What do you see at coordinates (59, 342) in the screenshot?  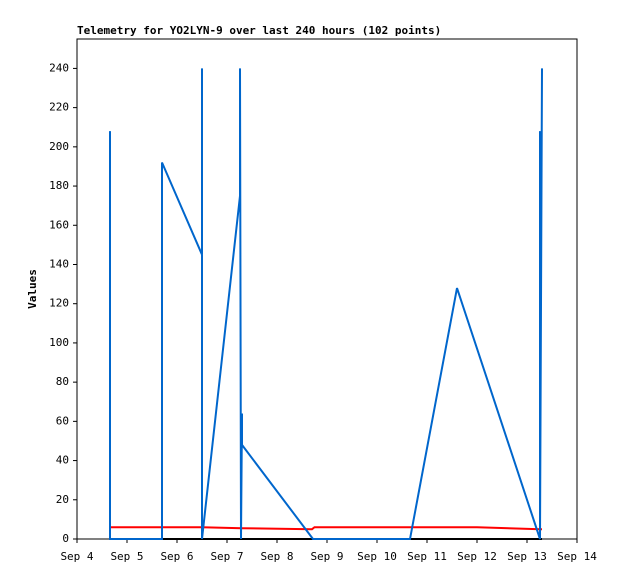 I see `y-tick-label: 100` at bounding box center [59, 342].